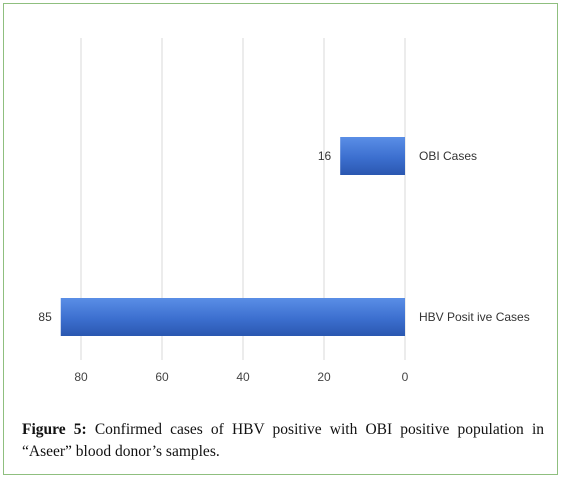 The width and height of the screenshot is (564, 481). What do you see at coordinates (54, 429) in the screenshot?
I see `caption-label: Figure 5:` at bounding box center [54, 429].